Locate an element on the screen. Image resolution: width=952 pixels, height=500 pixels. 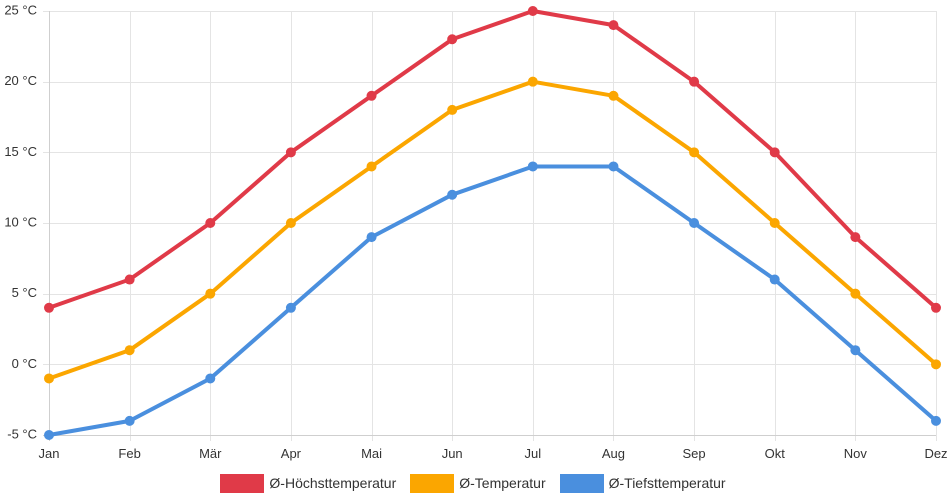
y-tick-label: 25 °C is located at coordinates (20, 9).